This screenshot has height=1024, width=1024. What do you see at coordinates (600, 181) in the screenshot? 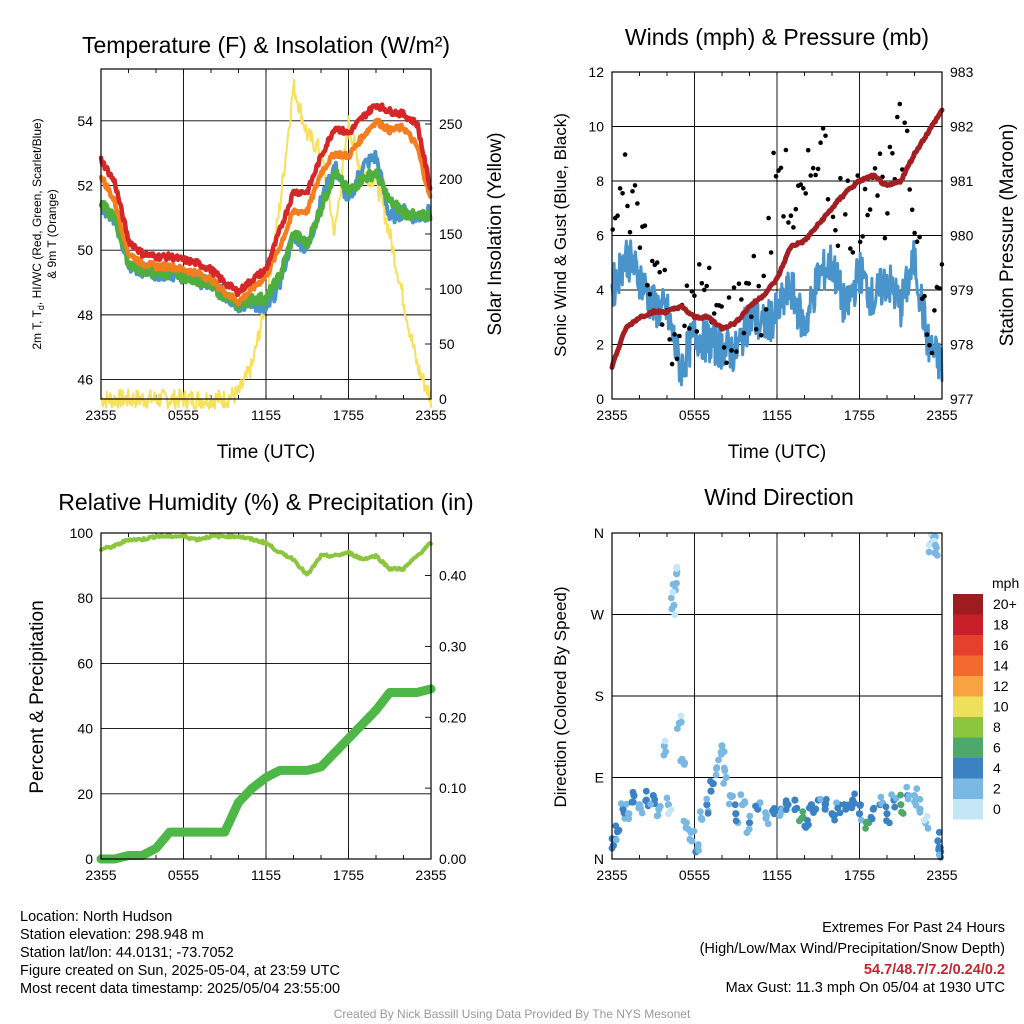
I see `wind-left-tick-label: 8` at bounding box center [600, 181].